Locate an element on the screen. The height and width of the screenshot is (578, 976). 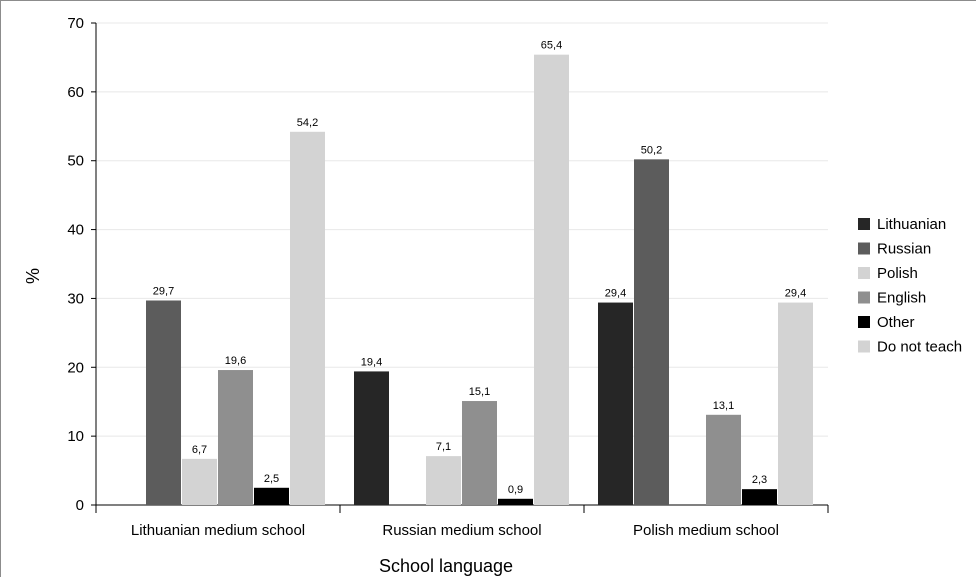
x-axis-title: School language is located at coordinates (446, 566).